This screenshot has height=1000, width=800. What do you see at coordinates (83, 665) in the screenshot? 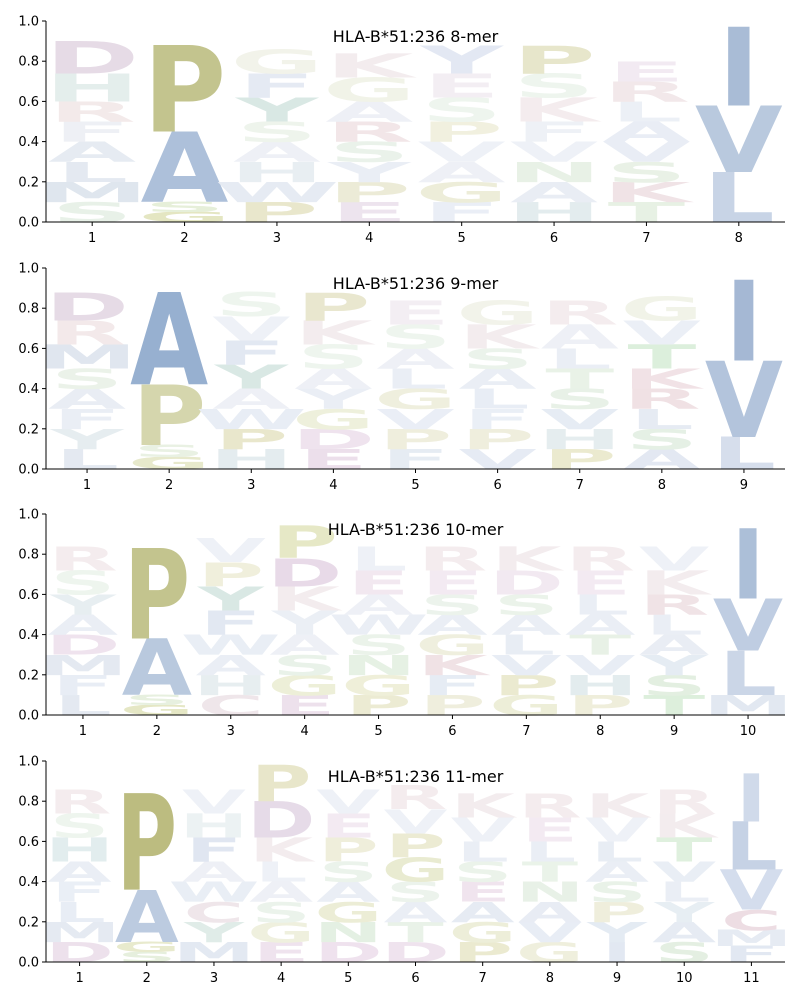
I see `residue-letter: M` at bounding box center [83, 665].